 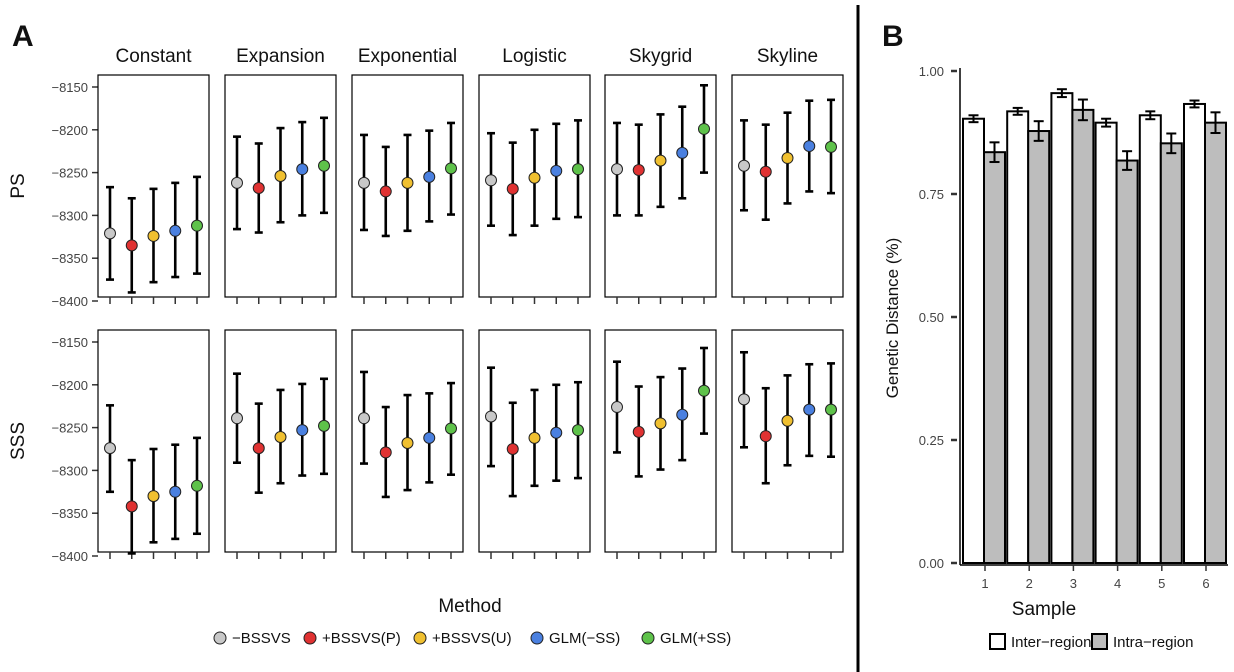 What do you see at coordinates (892, 318) in the screenshot?
I see `panel-b-ylabel: Genetic Distance (%)` at bounding box center [892, 318].